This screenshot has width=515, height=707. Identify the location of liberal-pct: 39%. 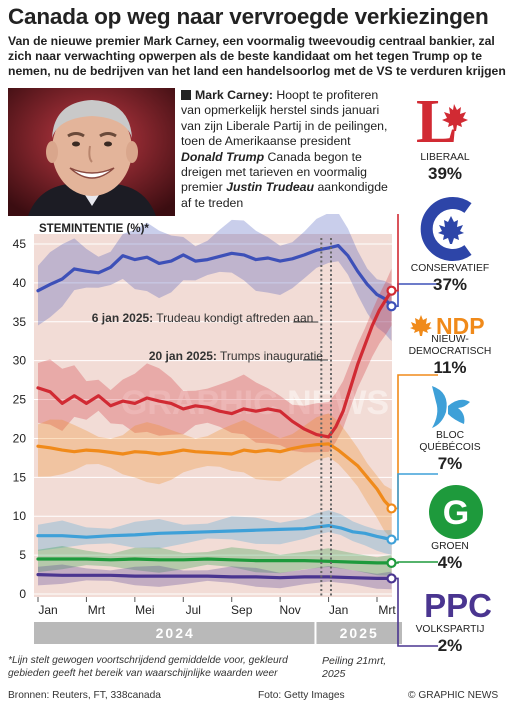
(445, 173).